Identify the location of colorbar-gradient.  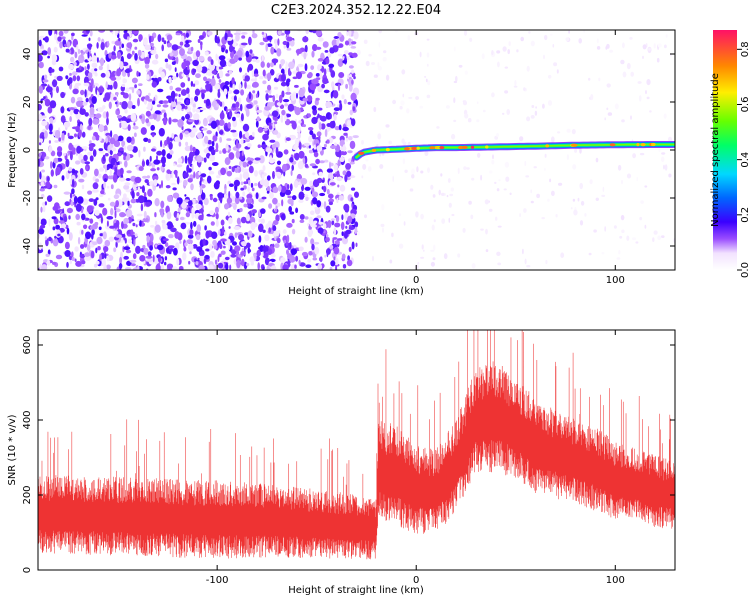
(725, 150).